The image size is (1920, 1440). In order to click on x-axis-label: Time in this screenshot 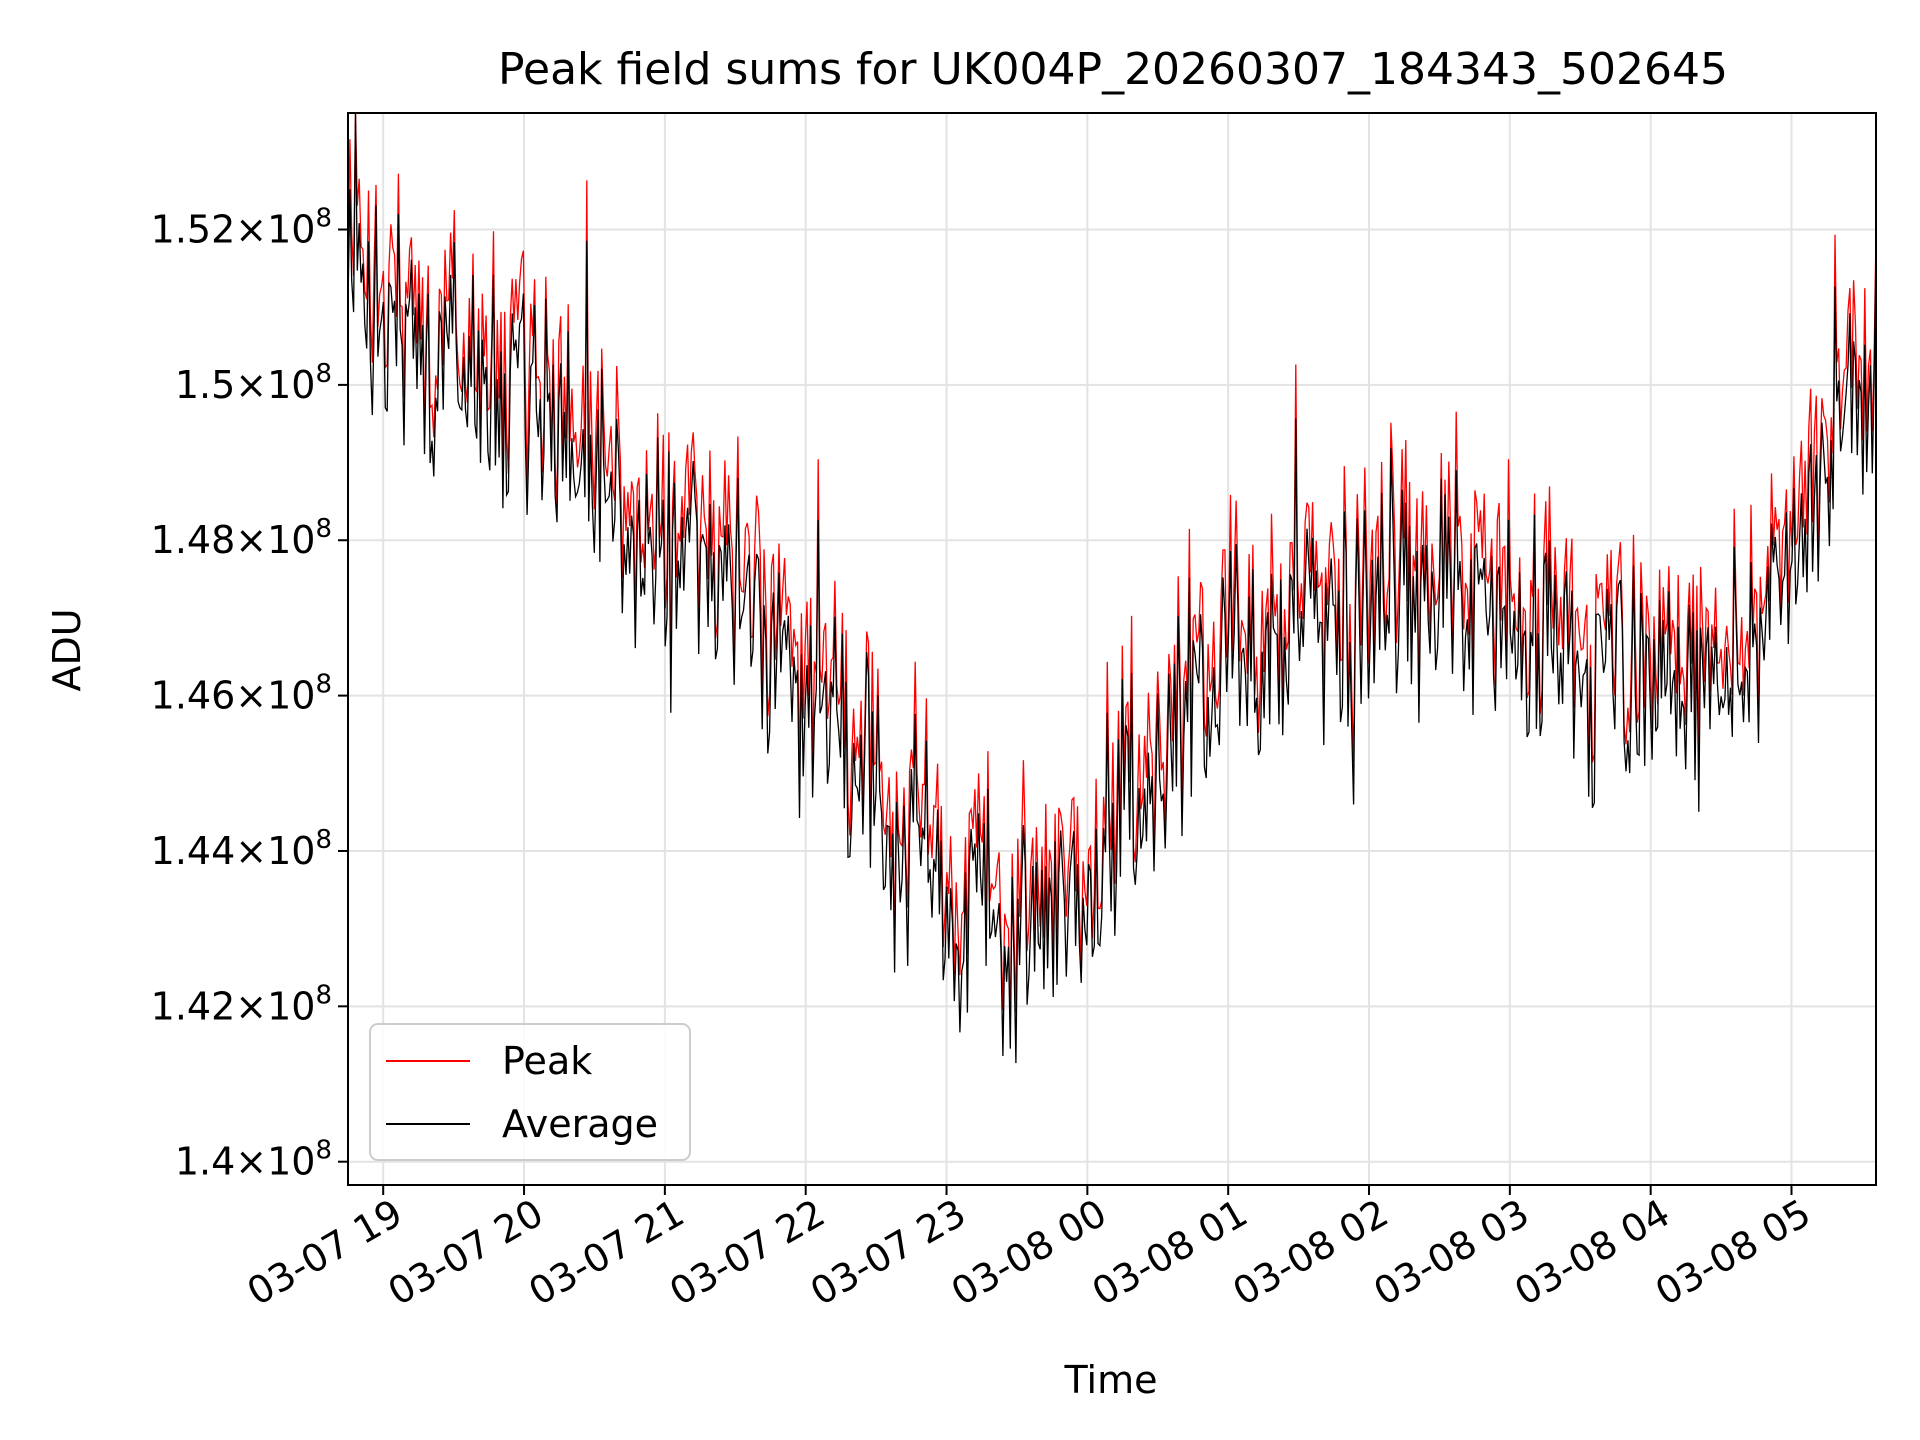, I will do `click(1111, 1380)`.